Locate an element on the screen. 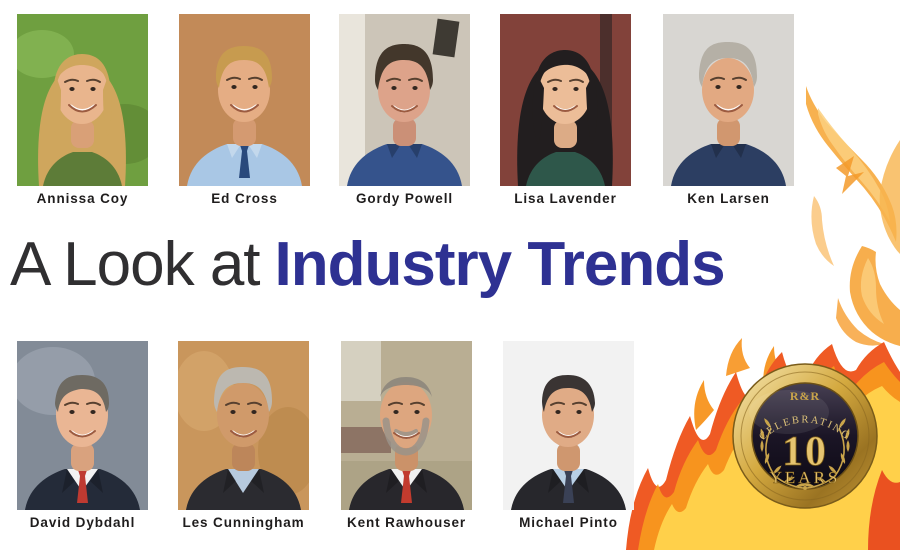 The width and height of the screenshot is (900, 550). portrait-photo-michael-pinto is located at coordinates (568, 425).